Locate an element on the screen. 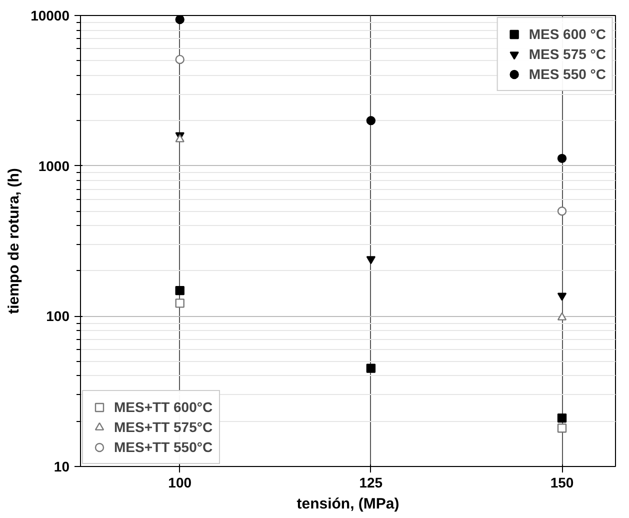  y-tick-label: 10000 is located at coordinates (50, 16).